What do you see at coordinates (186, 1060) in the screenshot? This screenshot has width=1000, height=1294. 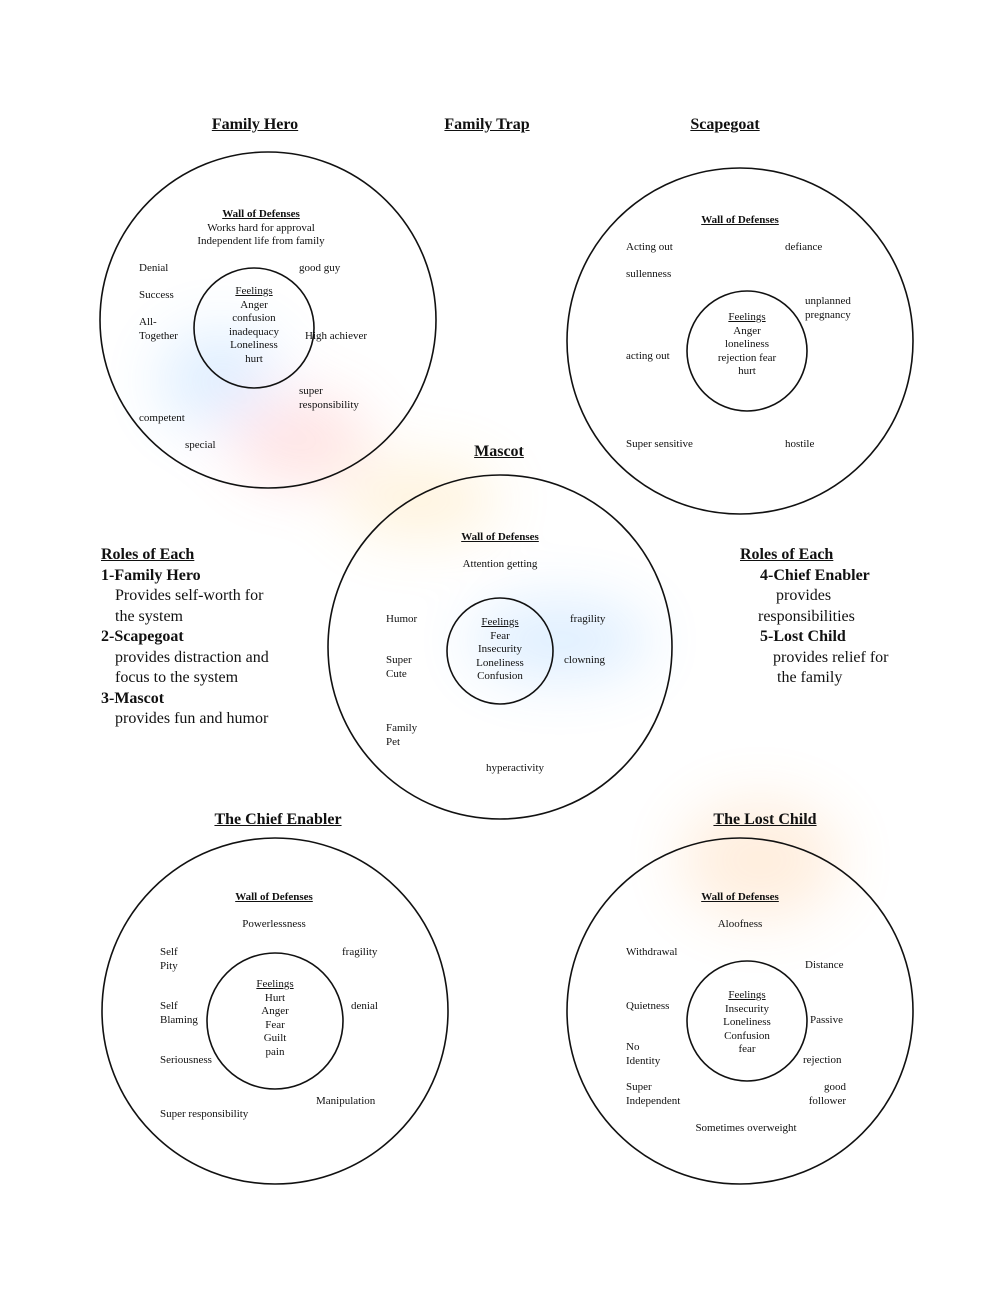 I see `defense-item: Seriousness` at bounding box center [186, 1060].